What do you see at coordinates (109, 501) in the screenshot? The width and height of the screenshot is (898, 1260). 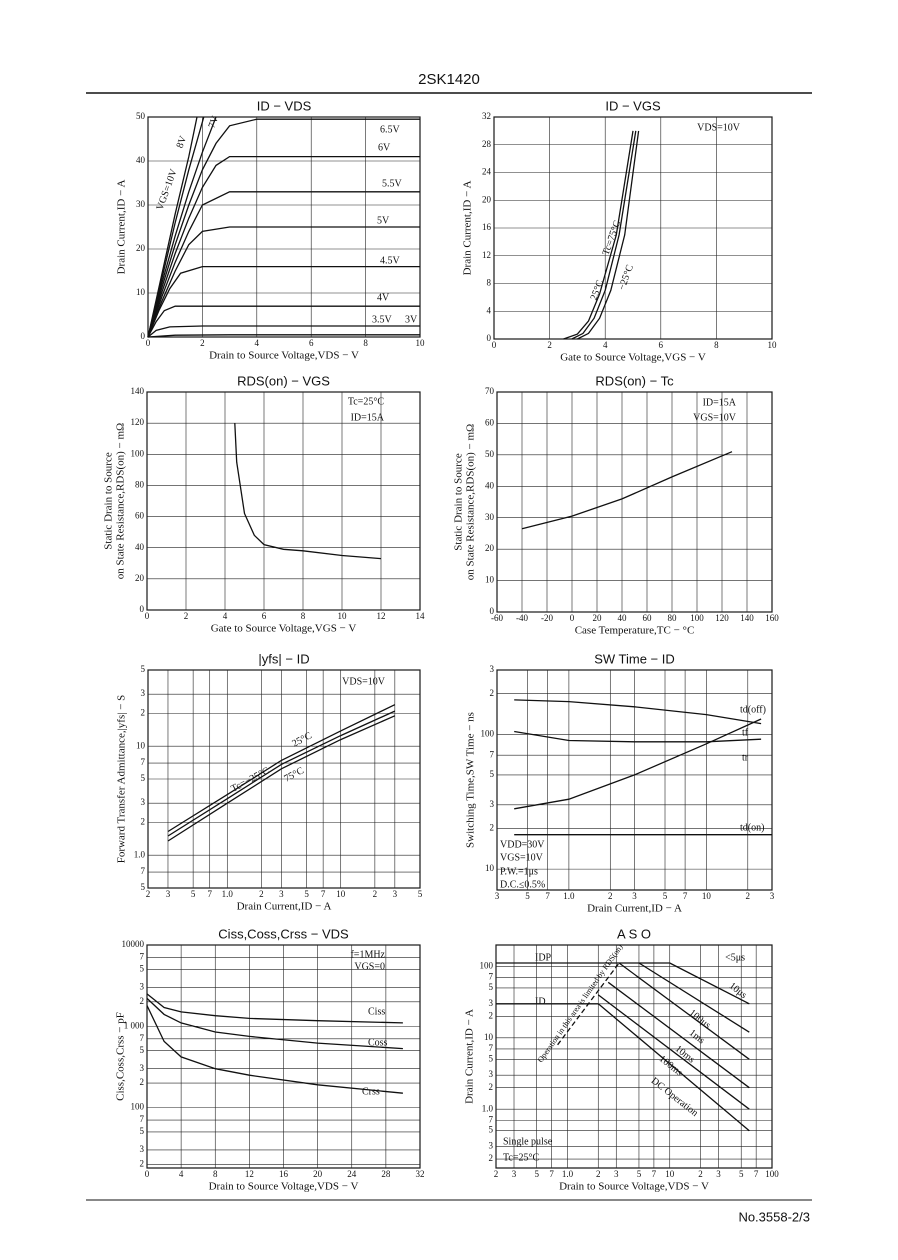 I see `y-axis-label: Static Drain to Source` at bounding box center [109, 501].